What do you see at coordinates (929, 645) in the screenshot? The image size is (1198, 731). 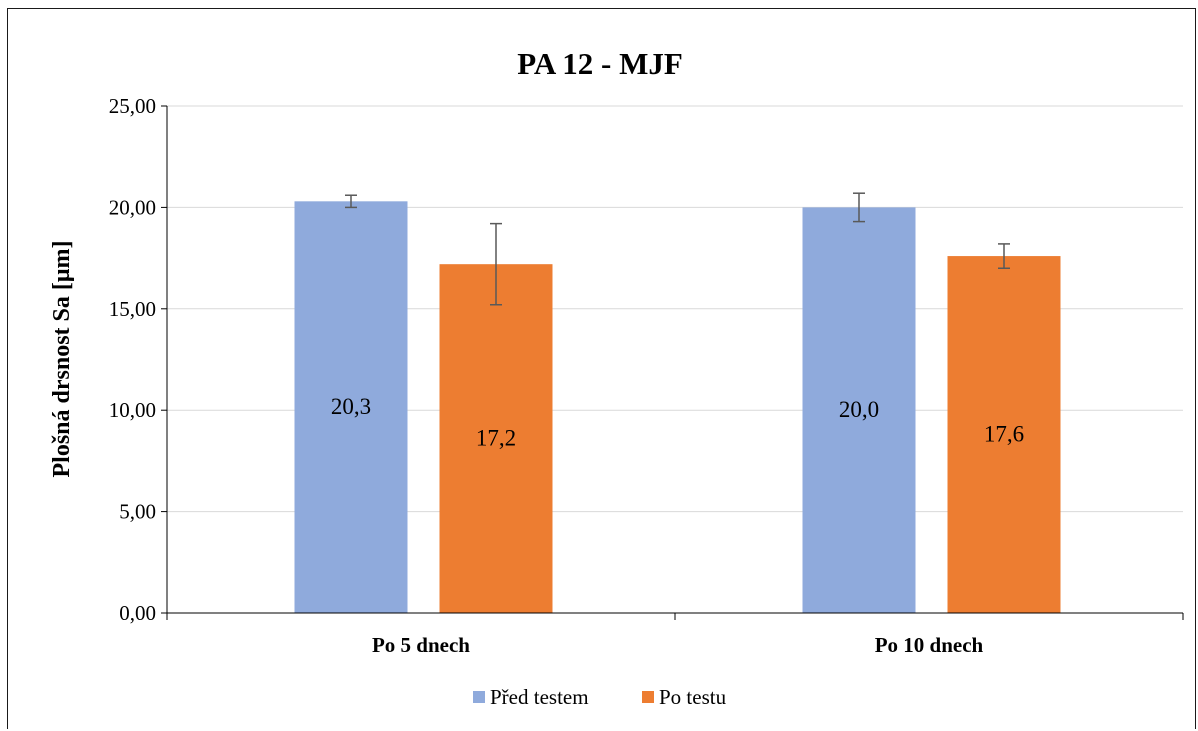 I see `x-category-label: Po 10 dnech` at bounding box center [929, 645].